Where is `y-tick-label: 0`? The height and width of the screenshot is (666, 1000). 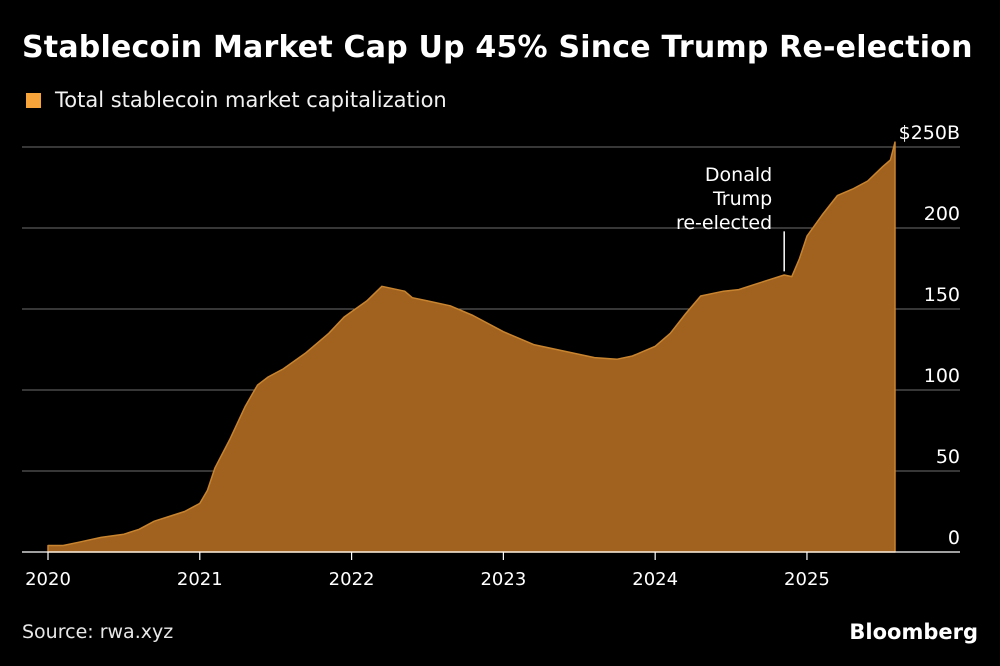 y-tick-label: 0 is located at coordinates (954, 538).